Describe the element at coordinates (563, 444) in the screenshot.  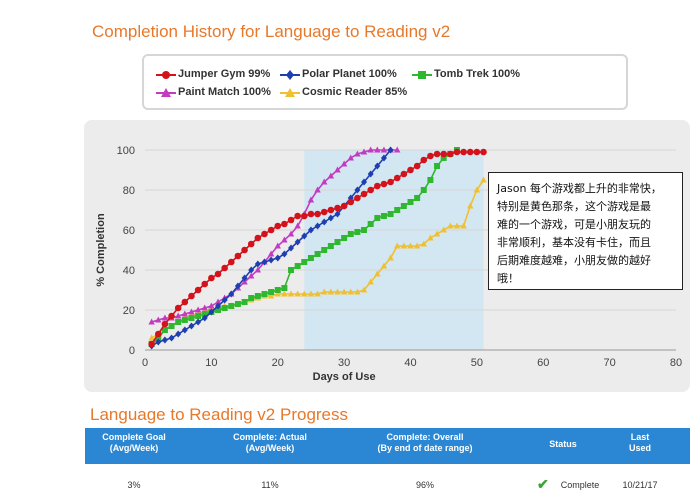
I see `column-header-status: Status` at that location.